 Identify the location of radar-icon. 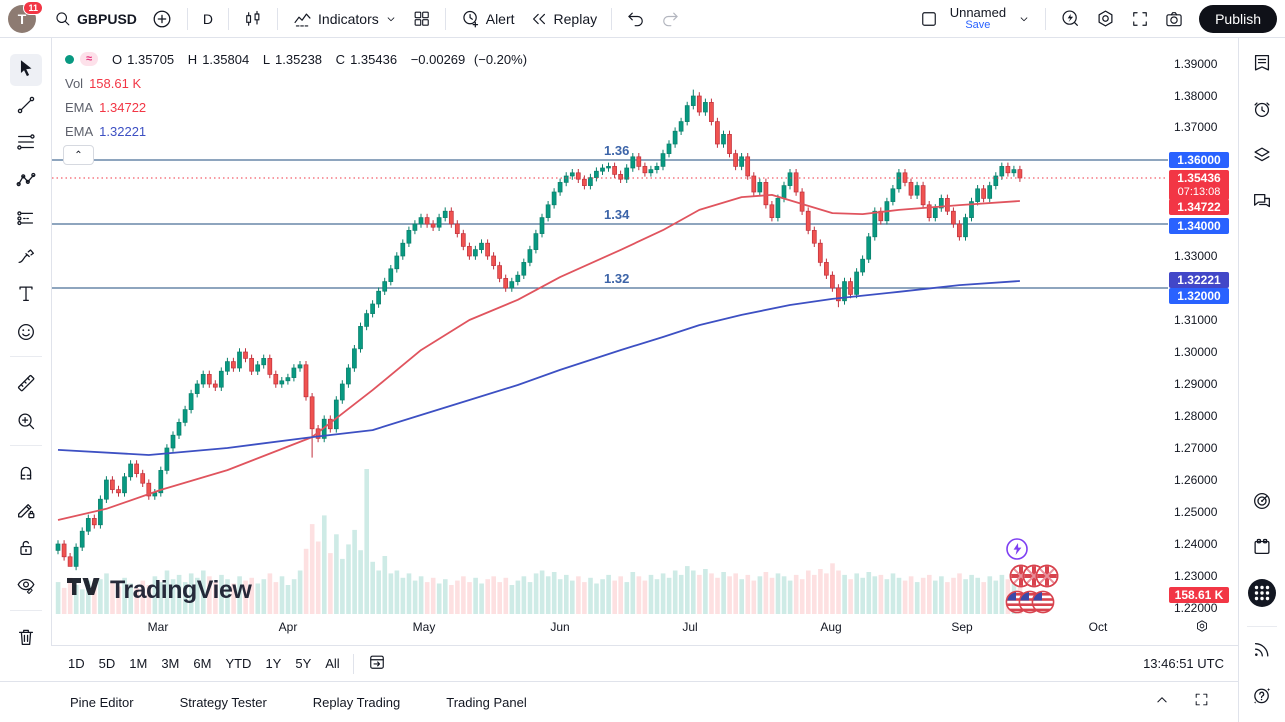
(1262, 503).